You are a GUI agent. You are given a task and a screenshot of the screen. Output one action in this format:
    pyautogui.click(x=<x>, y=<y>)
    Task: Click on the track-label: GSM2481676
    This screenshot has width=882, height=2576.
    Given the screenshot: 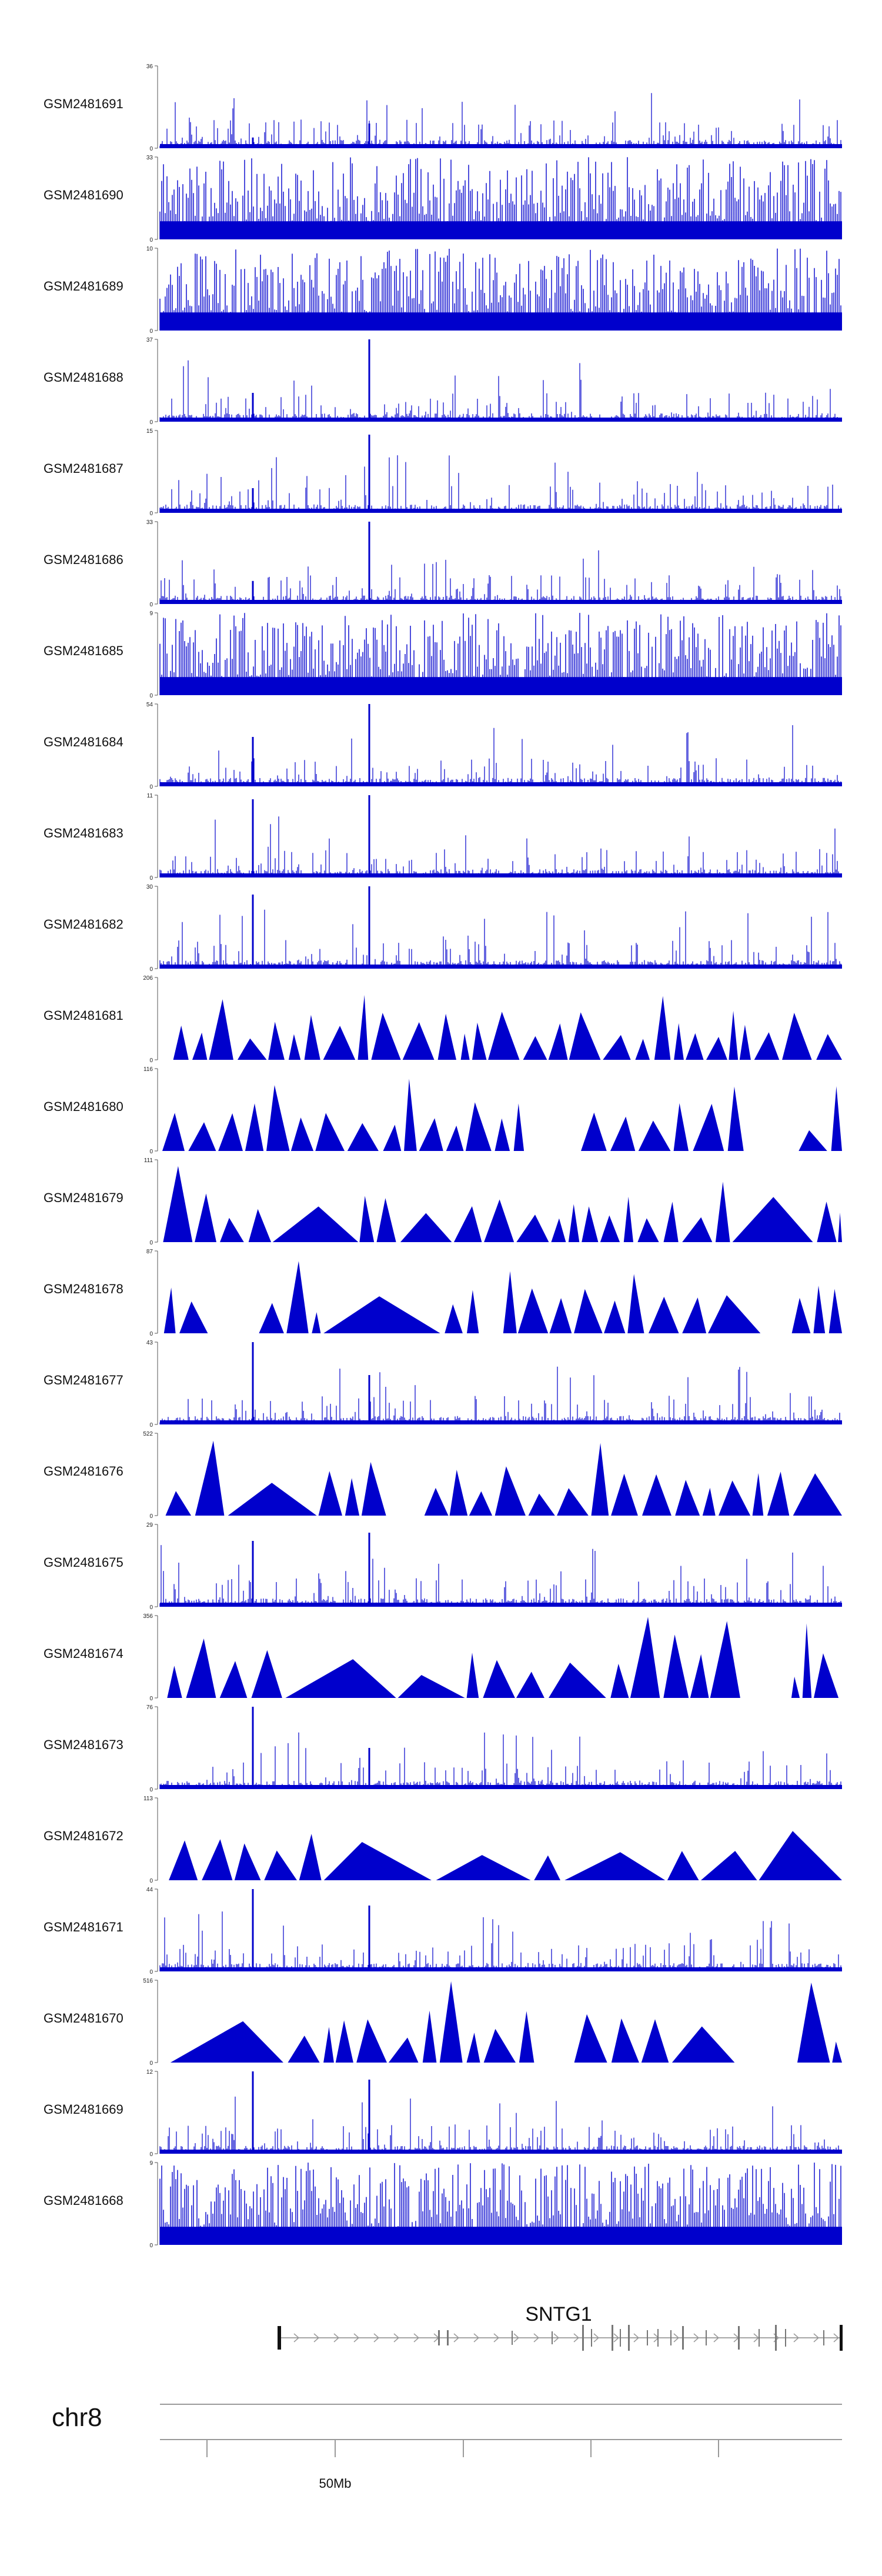 What is the action you would take?
    pyautogui.click(x=83, y=1471)
    